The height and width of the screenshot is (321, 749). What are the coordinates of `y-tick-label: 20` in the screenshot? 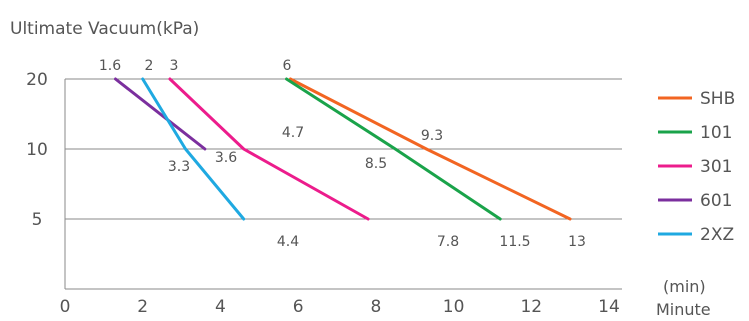 It's located at (37, 80).